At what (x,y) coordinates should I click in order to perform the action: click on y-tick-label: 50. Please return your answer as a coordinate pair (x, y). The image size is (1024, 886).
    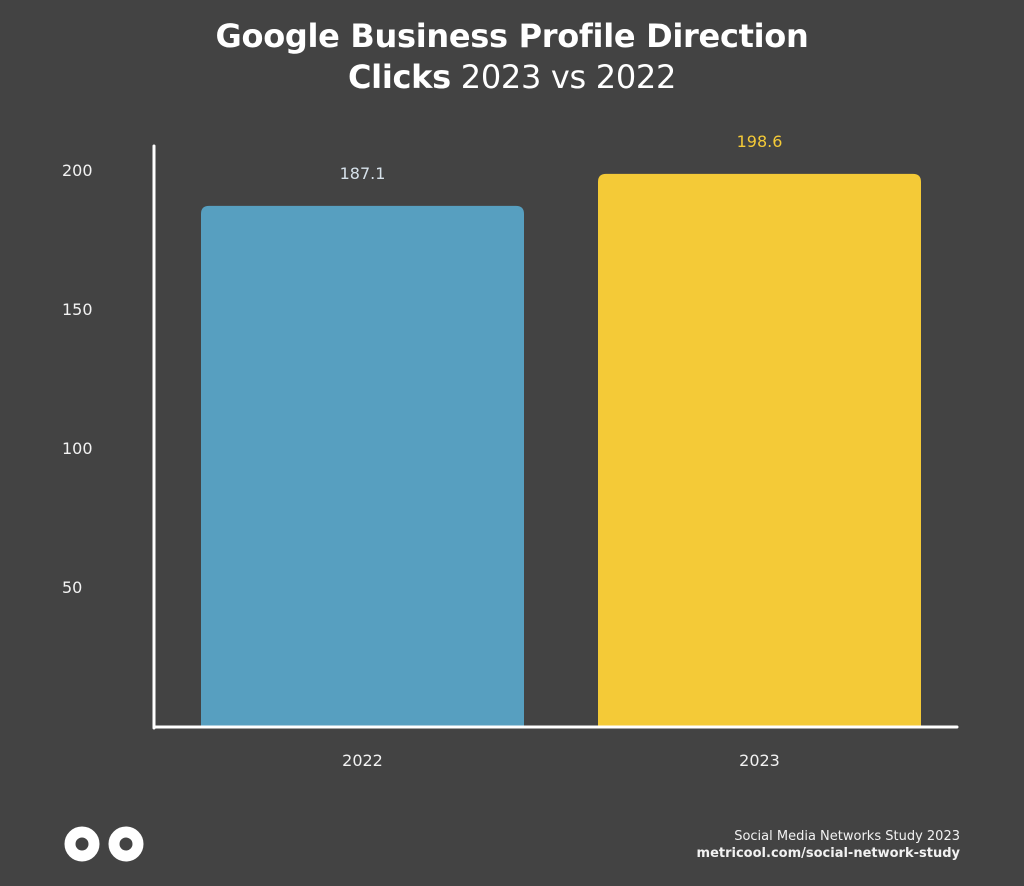
    Looking at the image, I should click on (72, 587).